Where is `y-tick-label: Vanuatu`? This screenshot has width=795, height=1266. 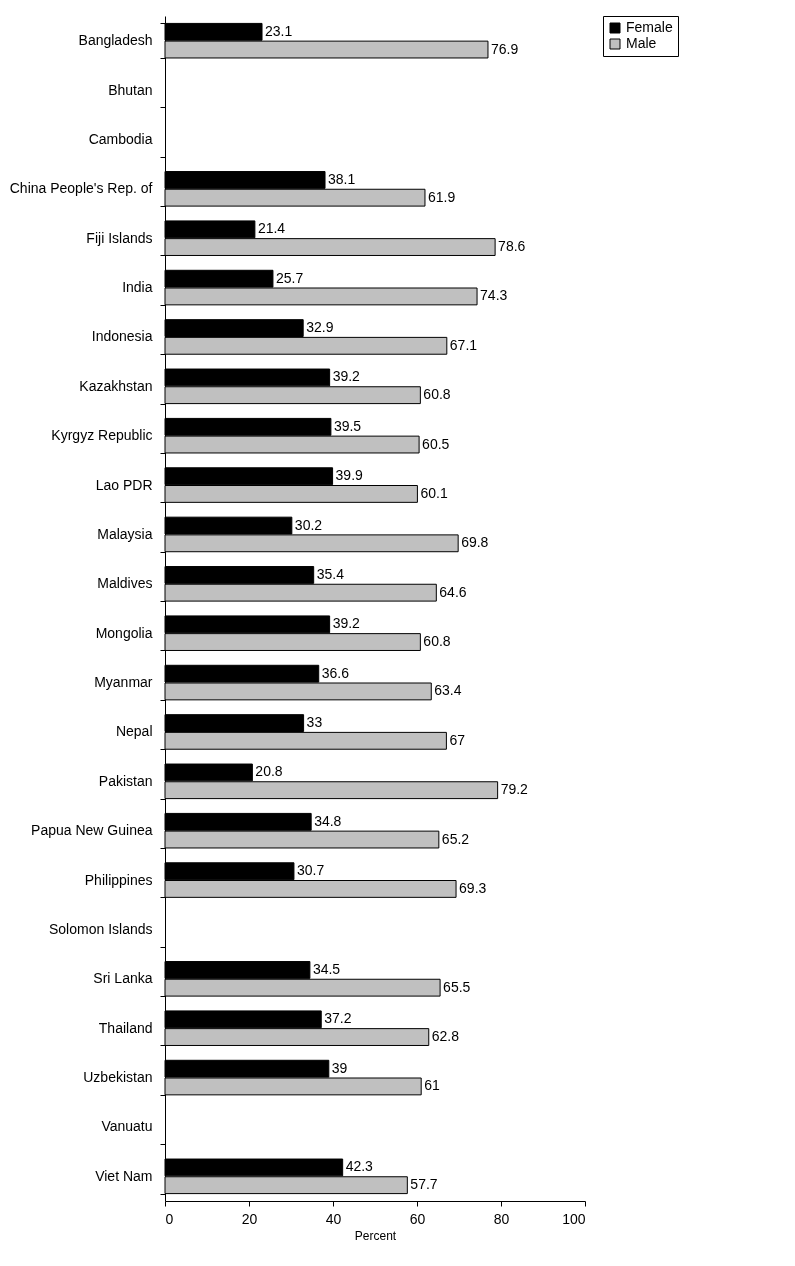
y-tick-label: Vanuatu is located at coordinates (127, 1126).